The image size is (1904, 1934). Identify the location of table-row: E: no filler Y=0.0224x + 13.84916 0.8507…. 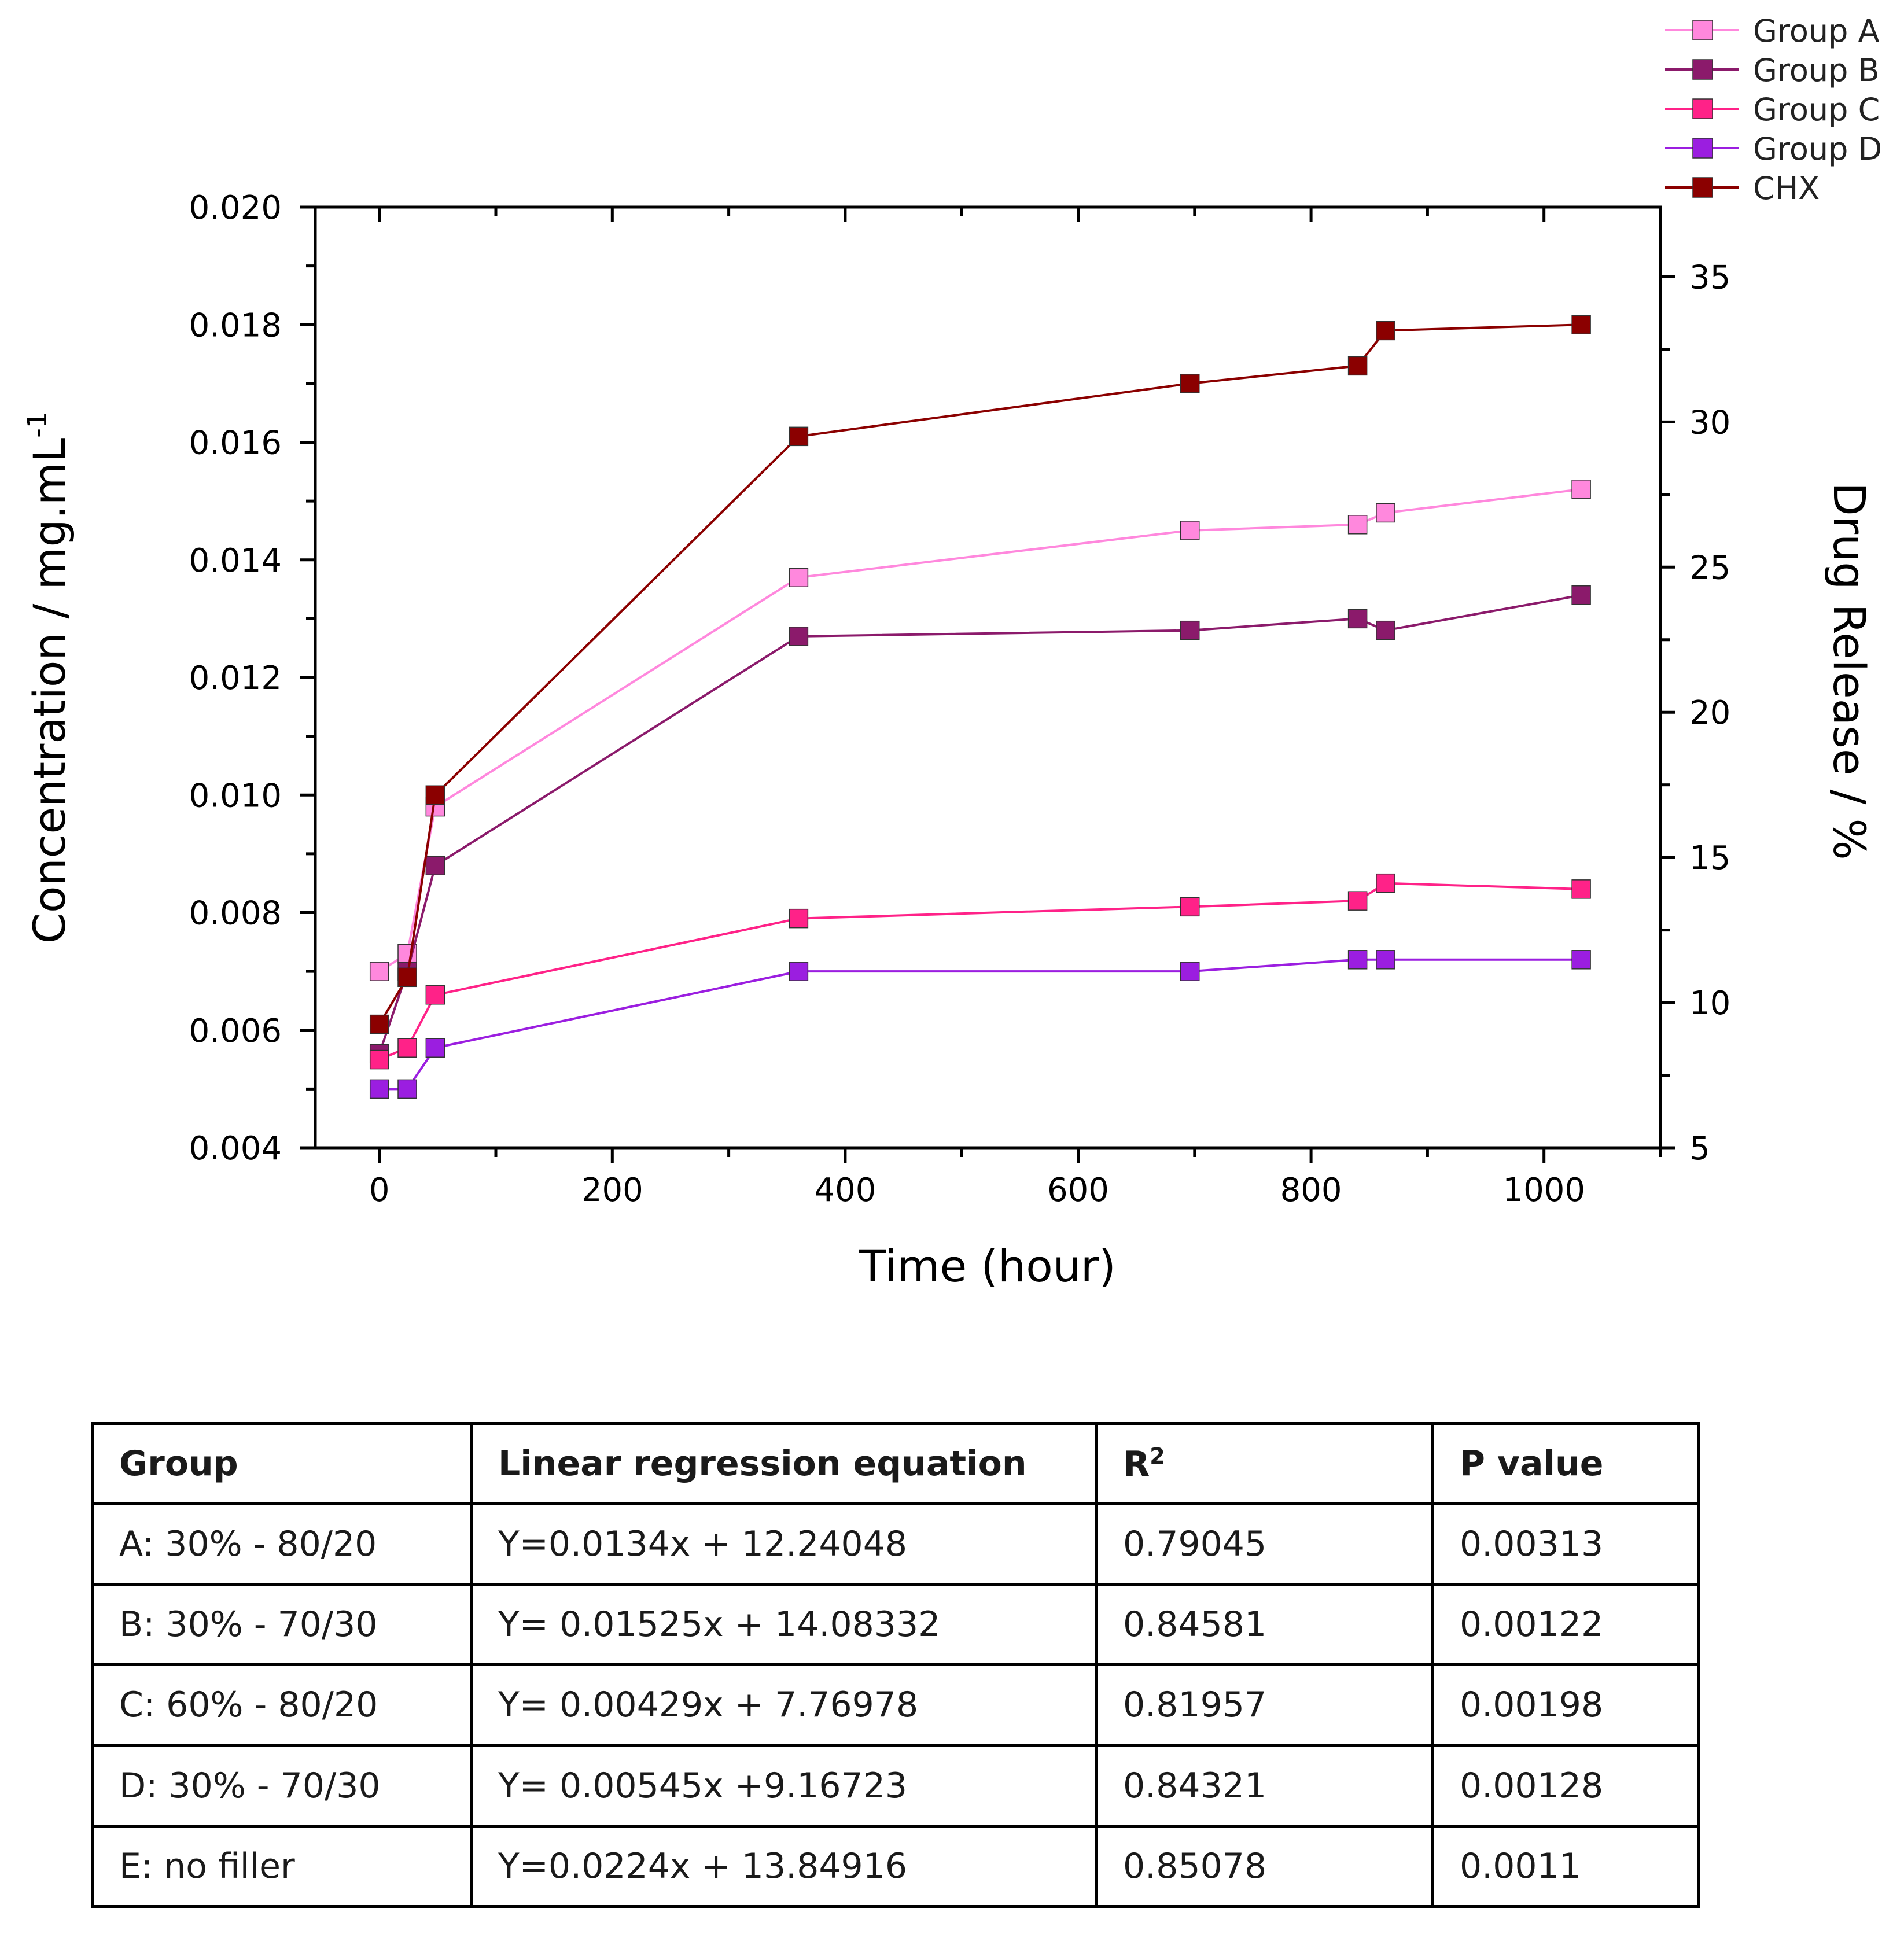
(895, 1867).